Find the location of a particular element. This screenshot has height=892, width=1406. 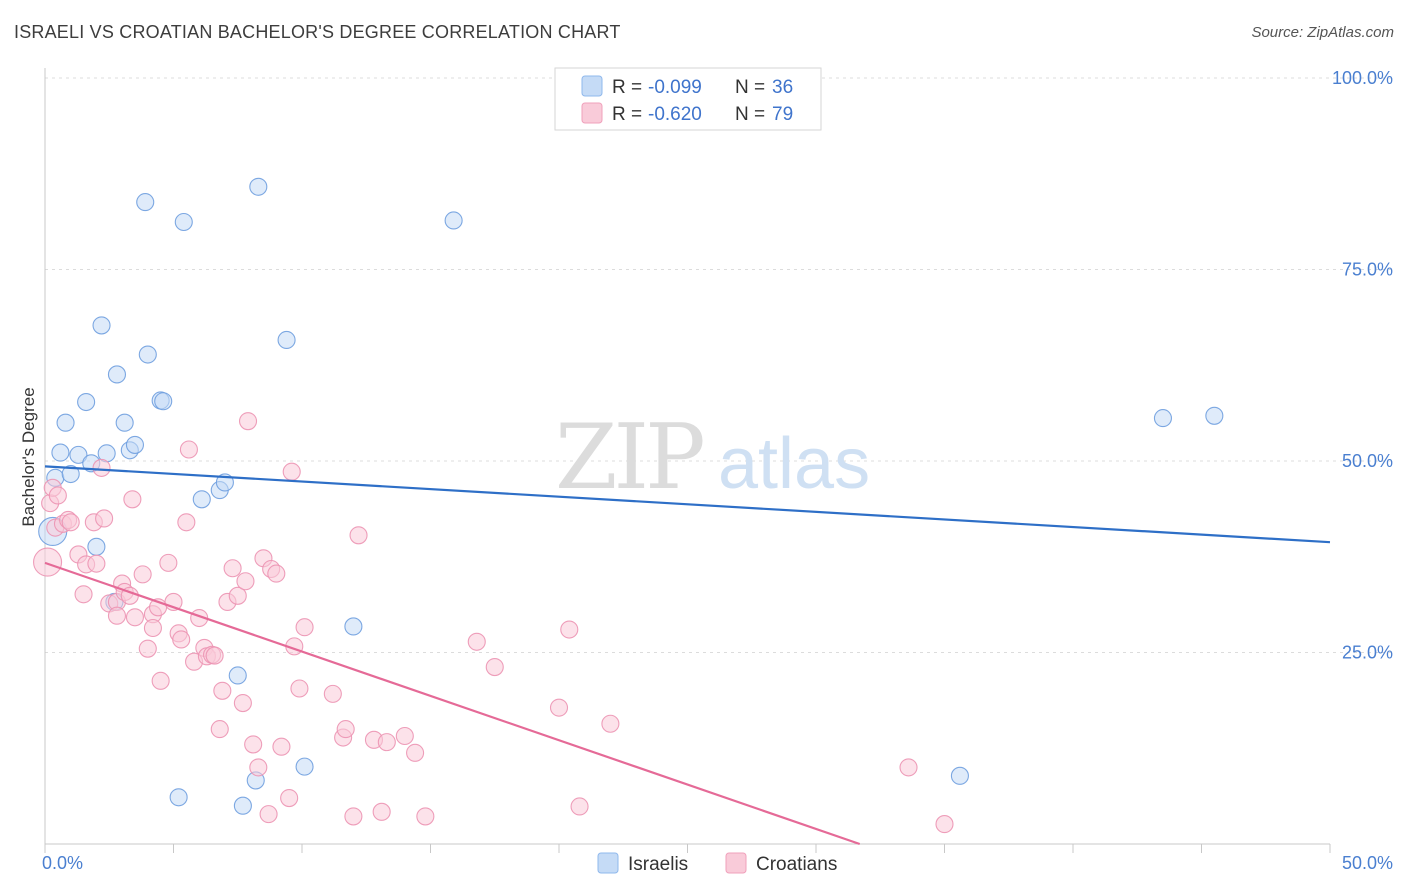

croatians-n-label: N = is located at coordinates (750, 114).